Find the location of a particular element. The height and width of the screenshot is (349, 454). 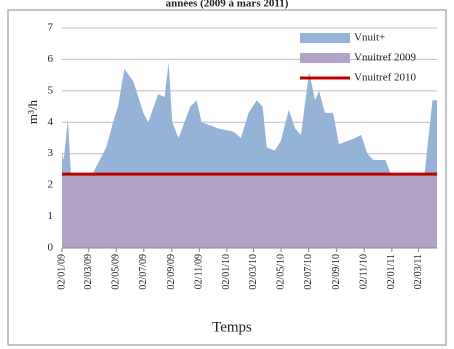

chart-title: années (2009 à mars 2011) is located at coordinates (227, 5).